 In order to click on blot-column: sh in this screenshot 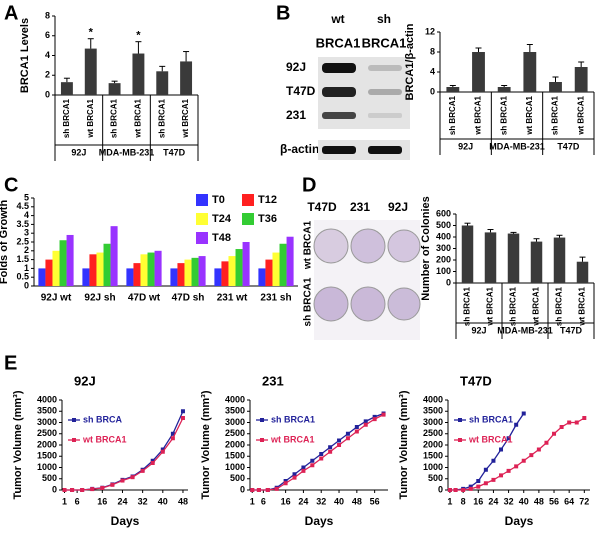, I will do `click(384, 19)`.